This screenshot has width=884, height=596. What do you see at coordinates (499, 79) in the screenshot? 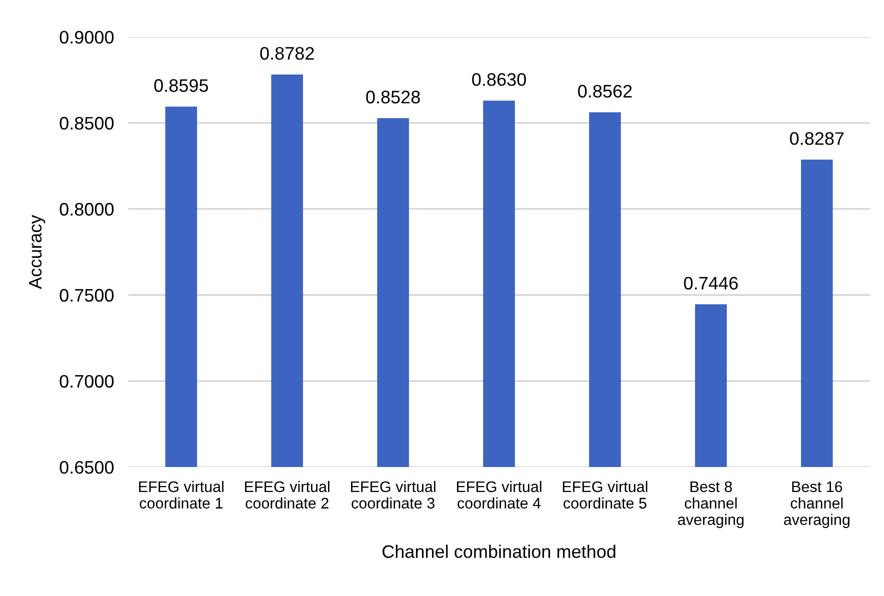
I see `data-label: 0.8630` at bounding box center [499, 79].